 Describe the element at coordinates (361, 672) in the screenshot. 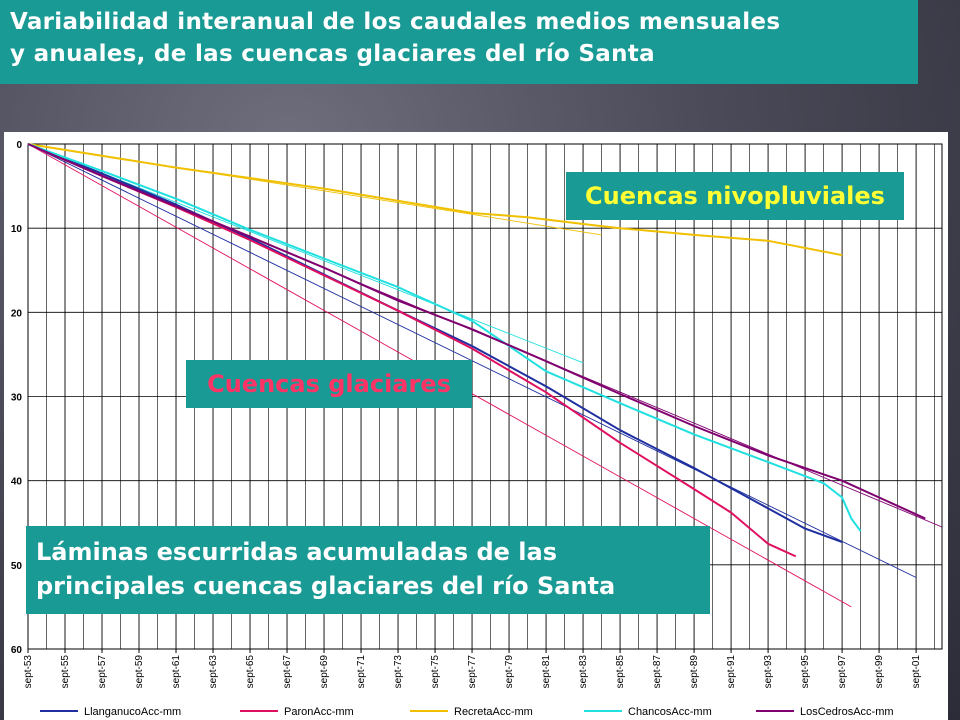

I see `x-tick-label: sept-71` at that location.